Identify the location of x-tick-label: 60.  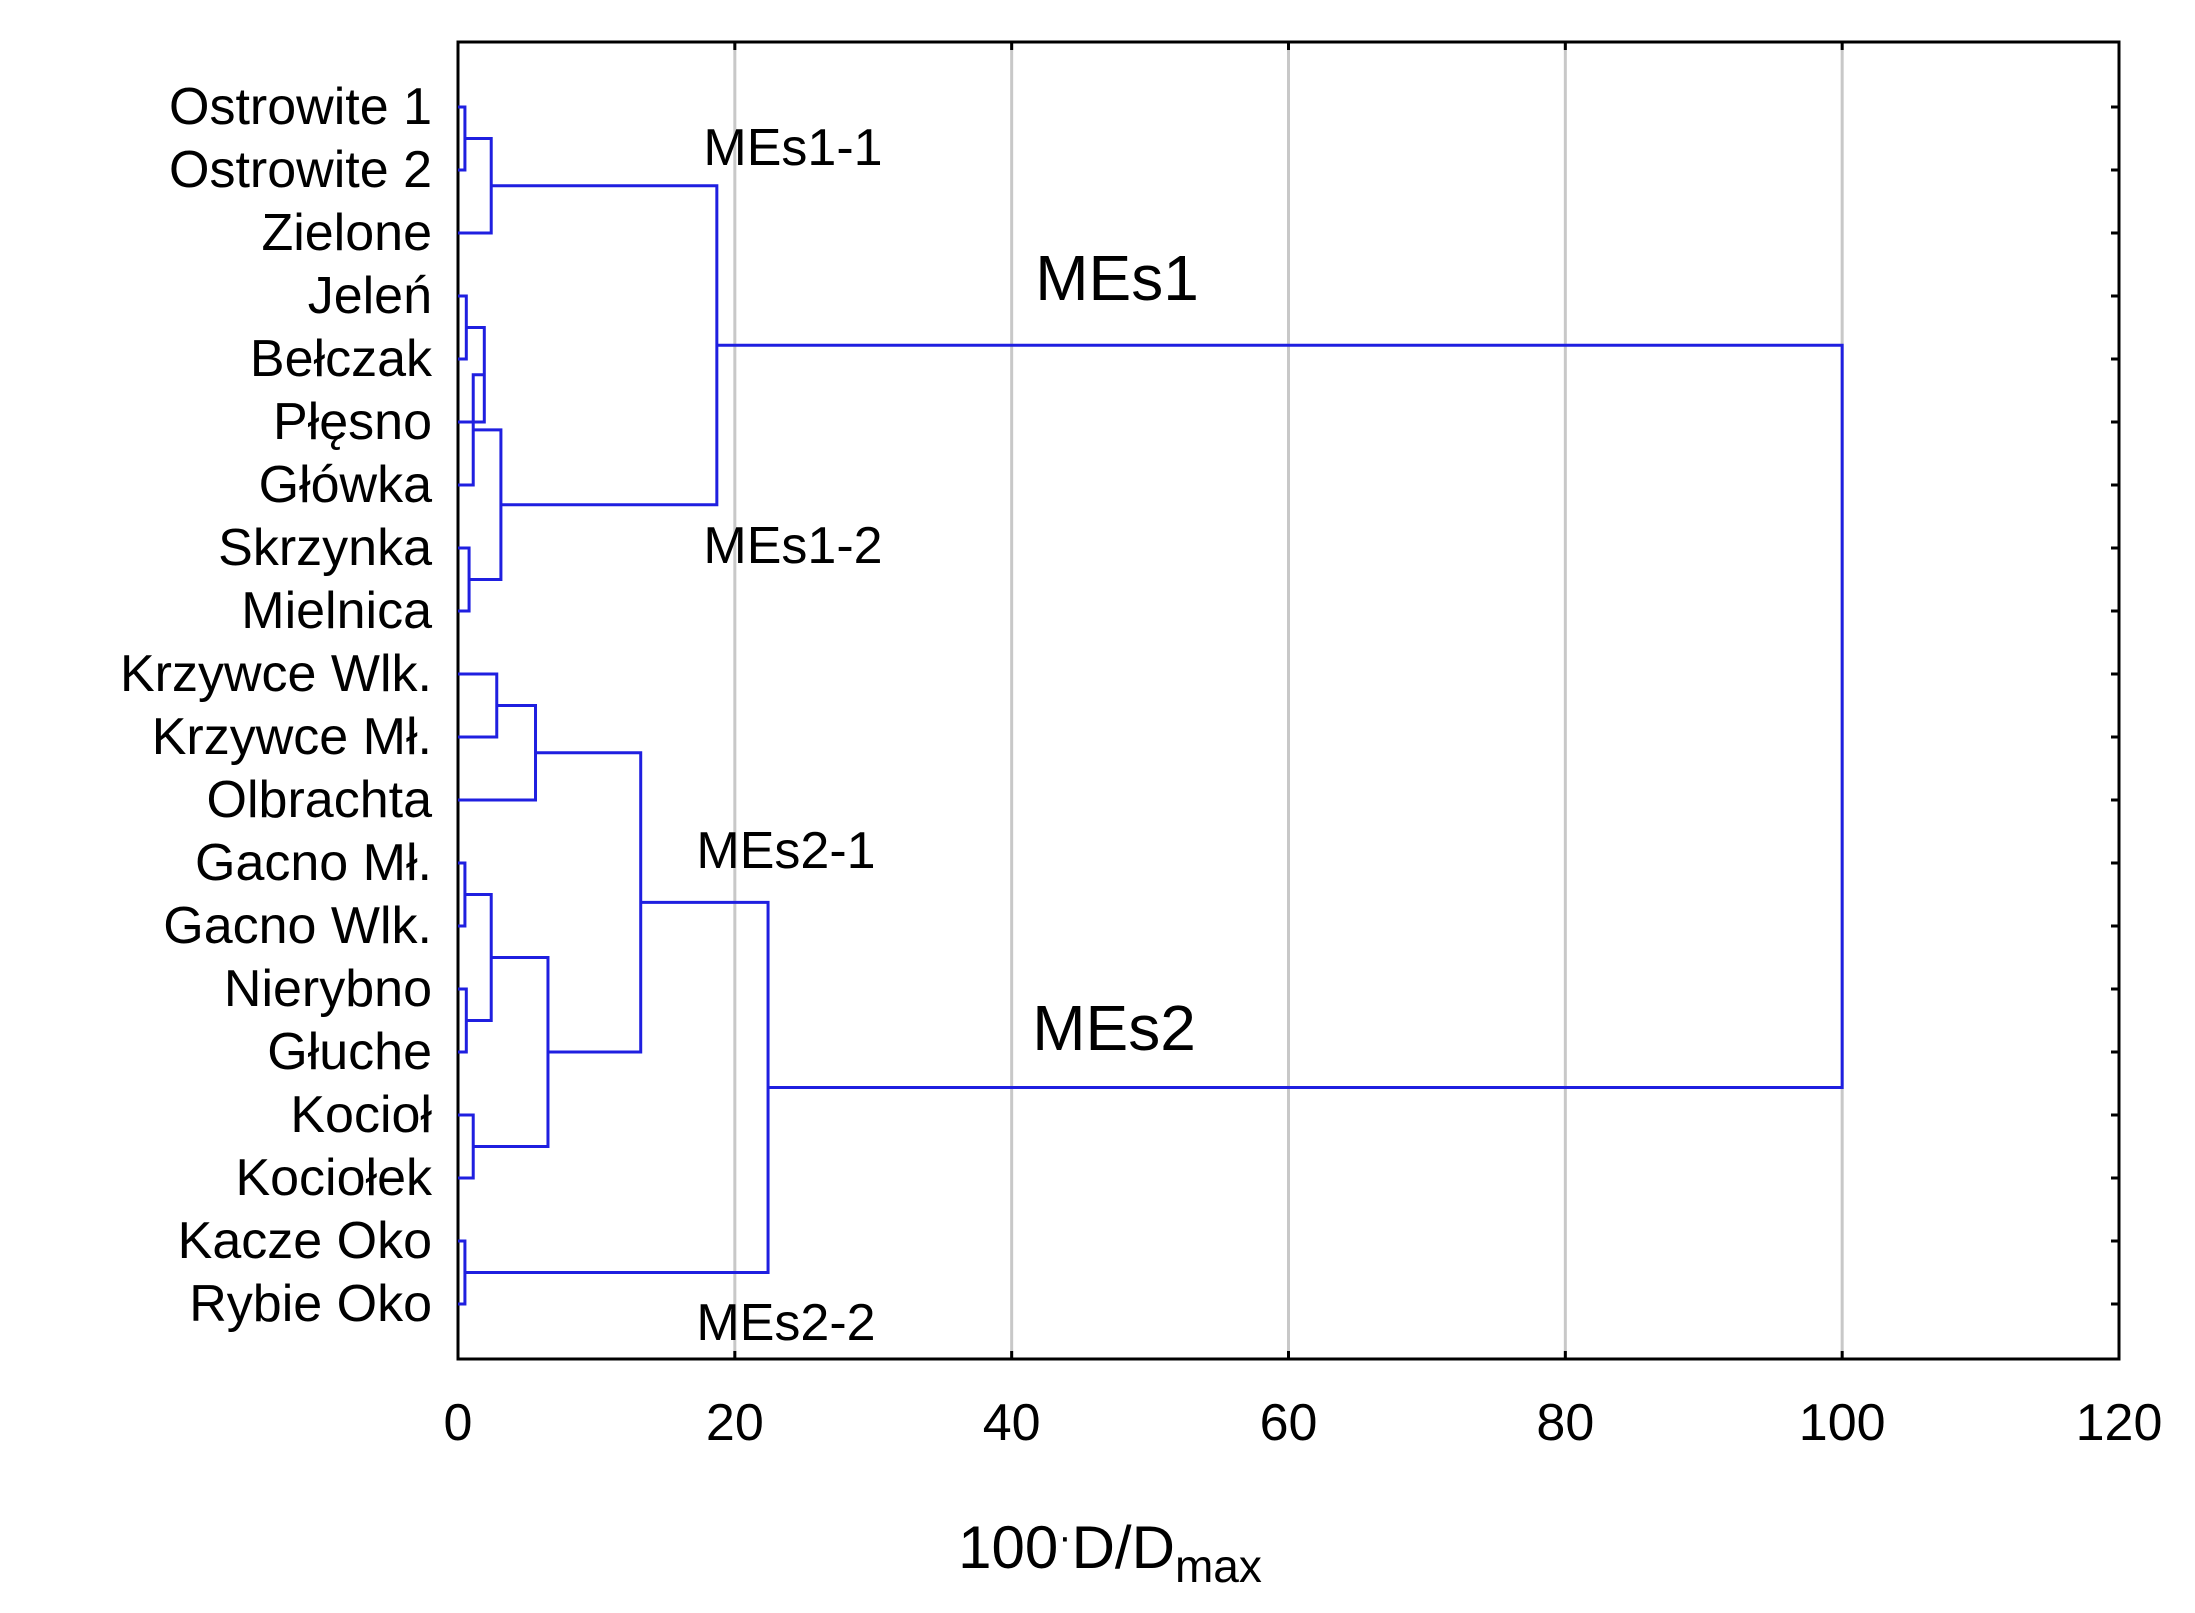
(1289, 1423).